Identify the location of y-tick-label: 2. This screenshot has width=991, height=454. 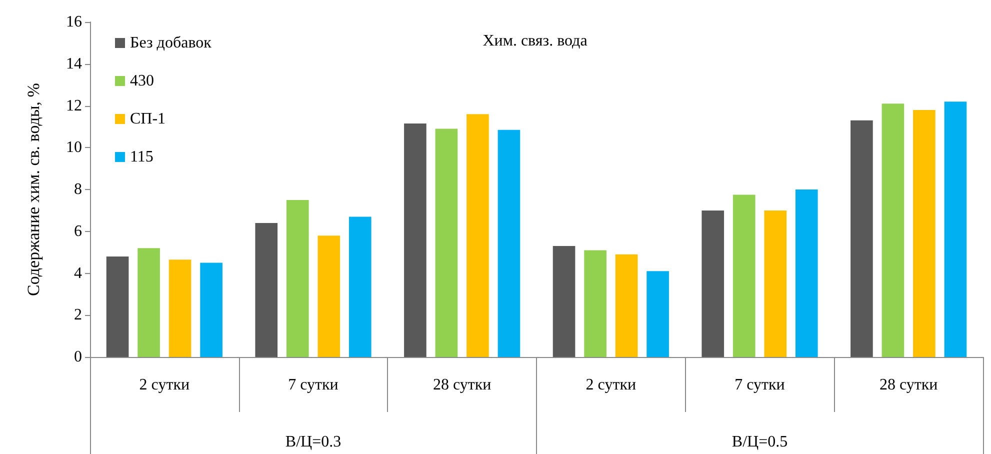
(78, 315).